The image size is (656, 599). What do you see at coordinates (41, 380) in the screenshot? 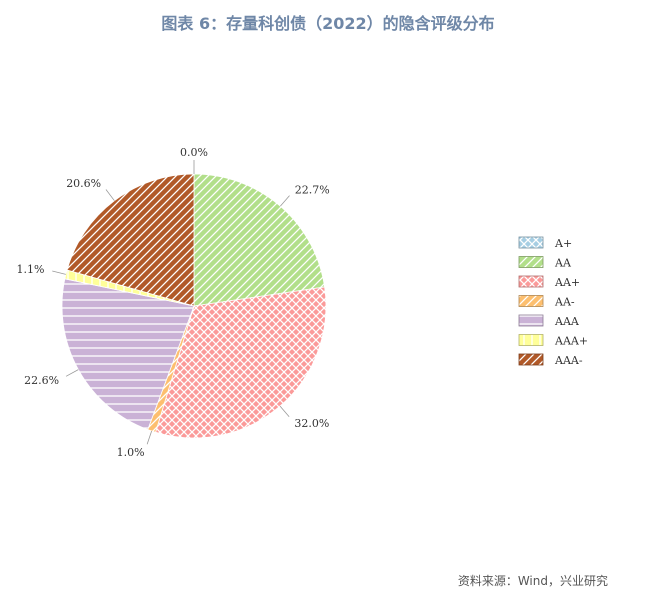
I see `slice-label: 22.6%` at bounding box center [41, 380].